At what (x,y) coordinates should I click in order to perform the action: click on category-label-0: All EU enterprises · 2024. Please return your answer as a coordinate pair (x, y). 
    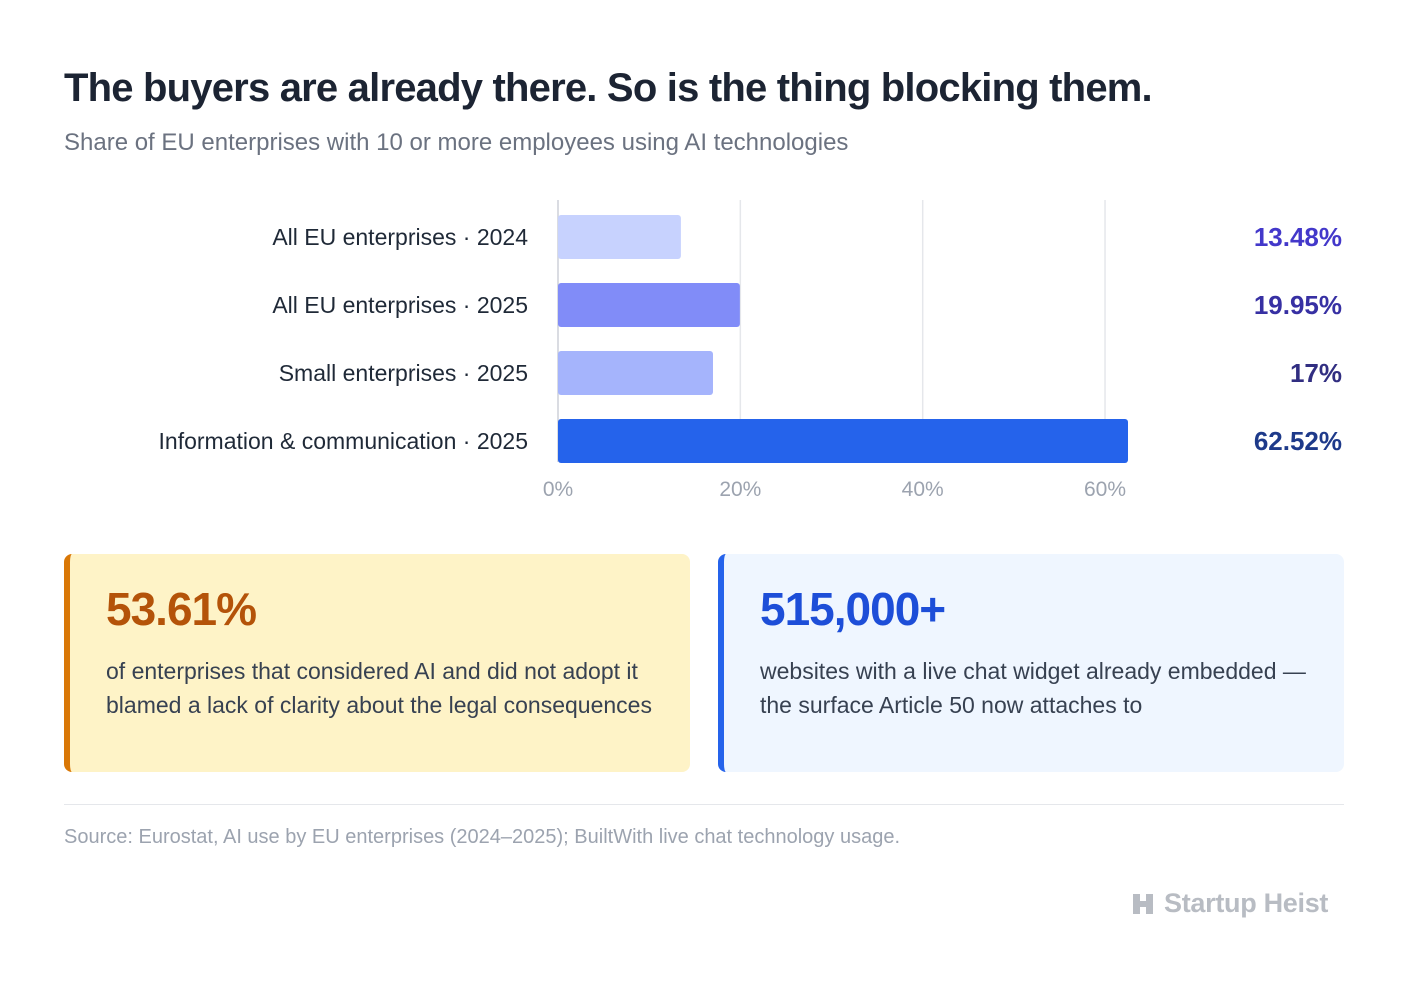
    Looking at the image, I should click on (400, 237).